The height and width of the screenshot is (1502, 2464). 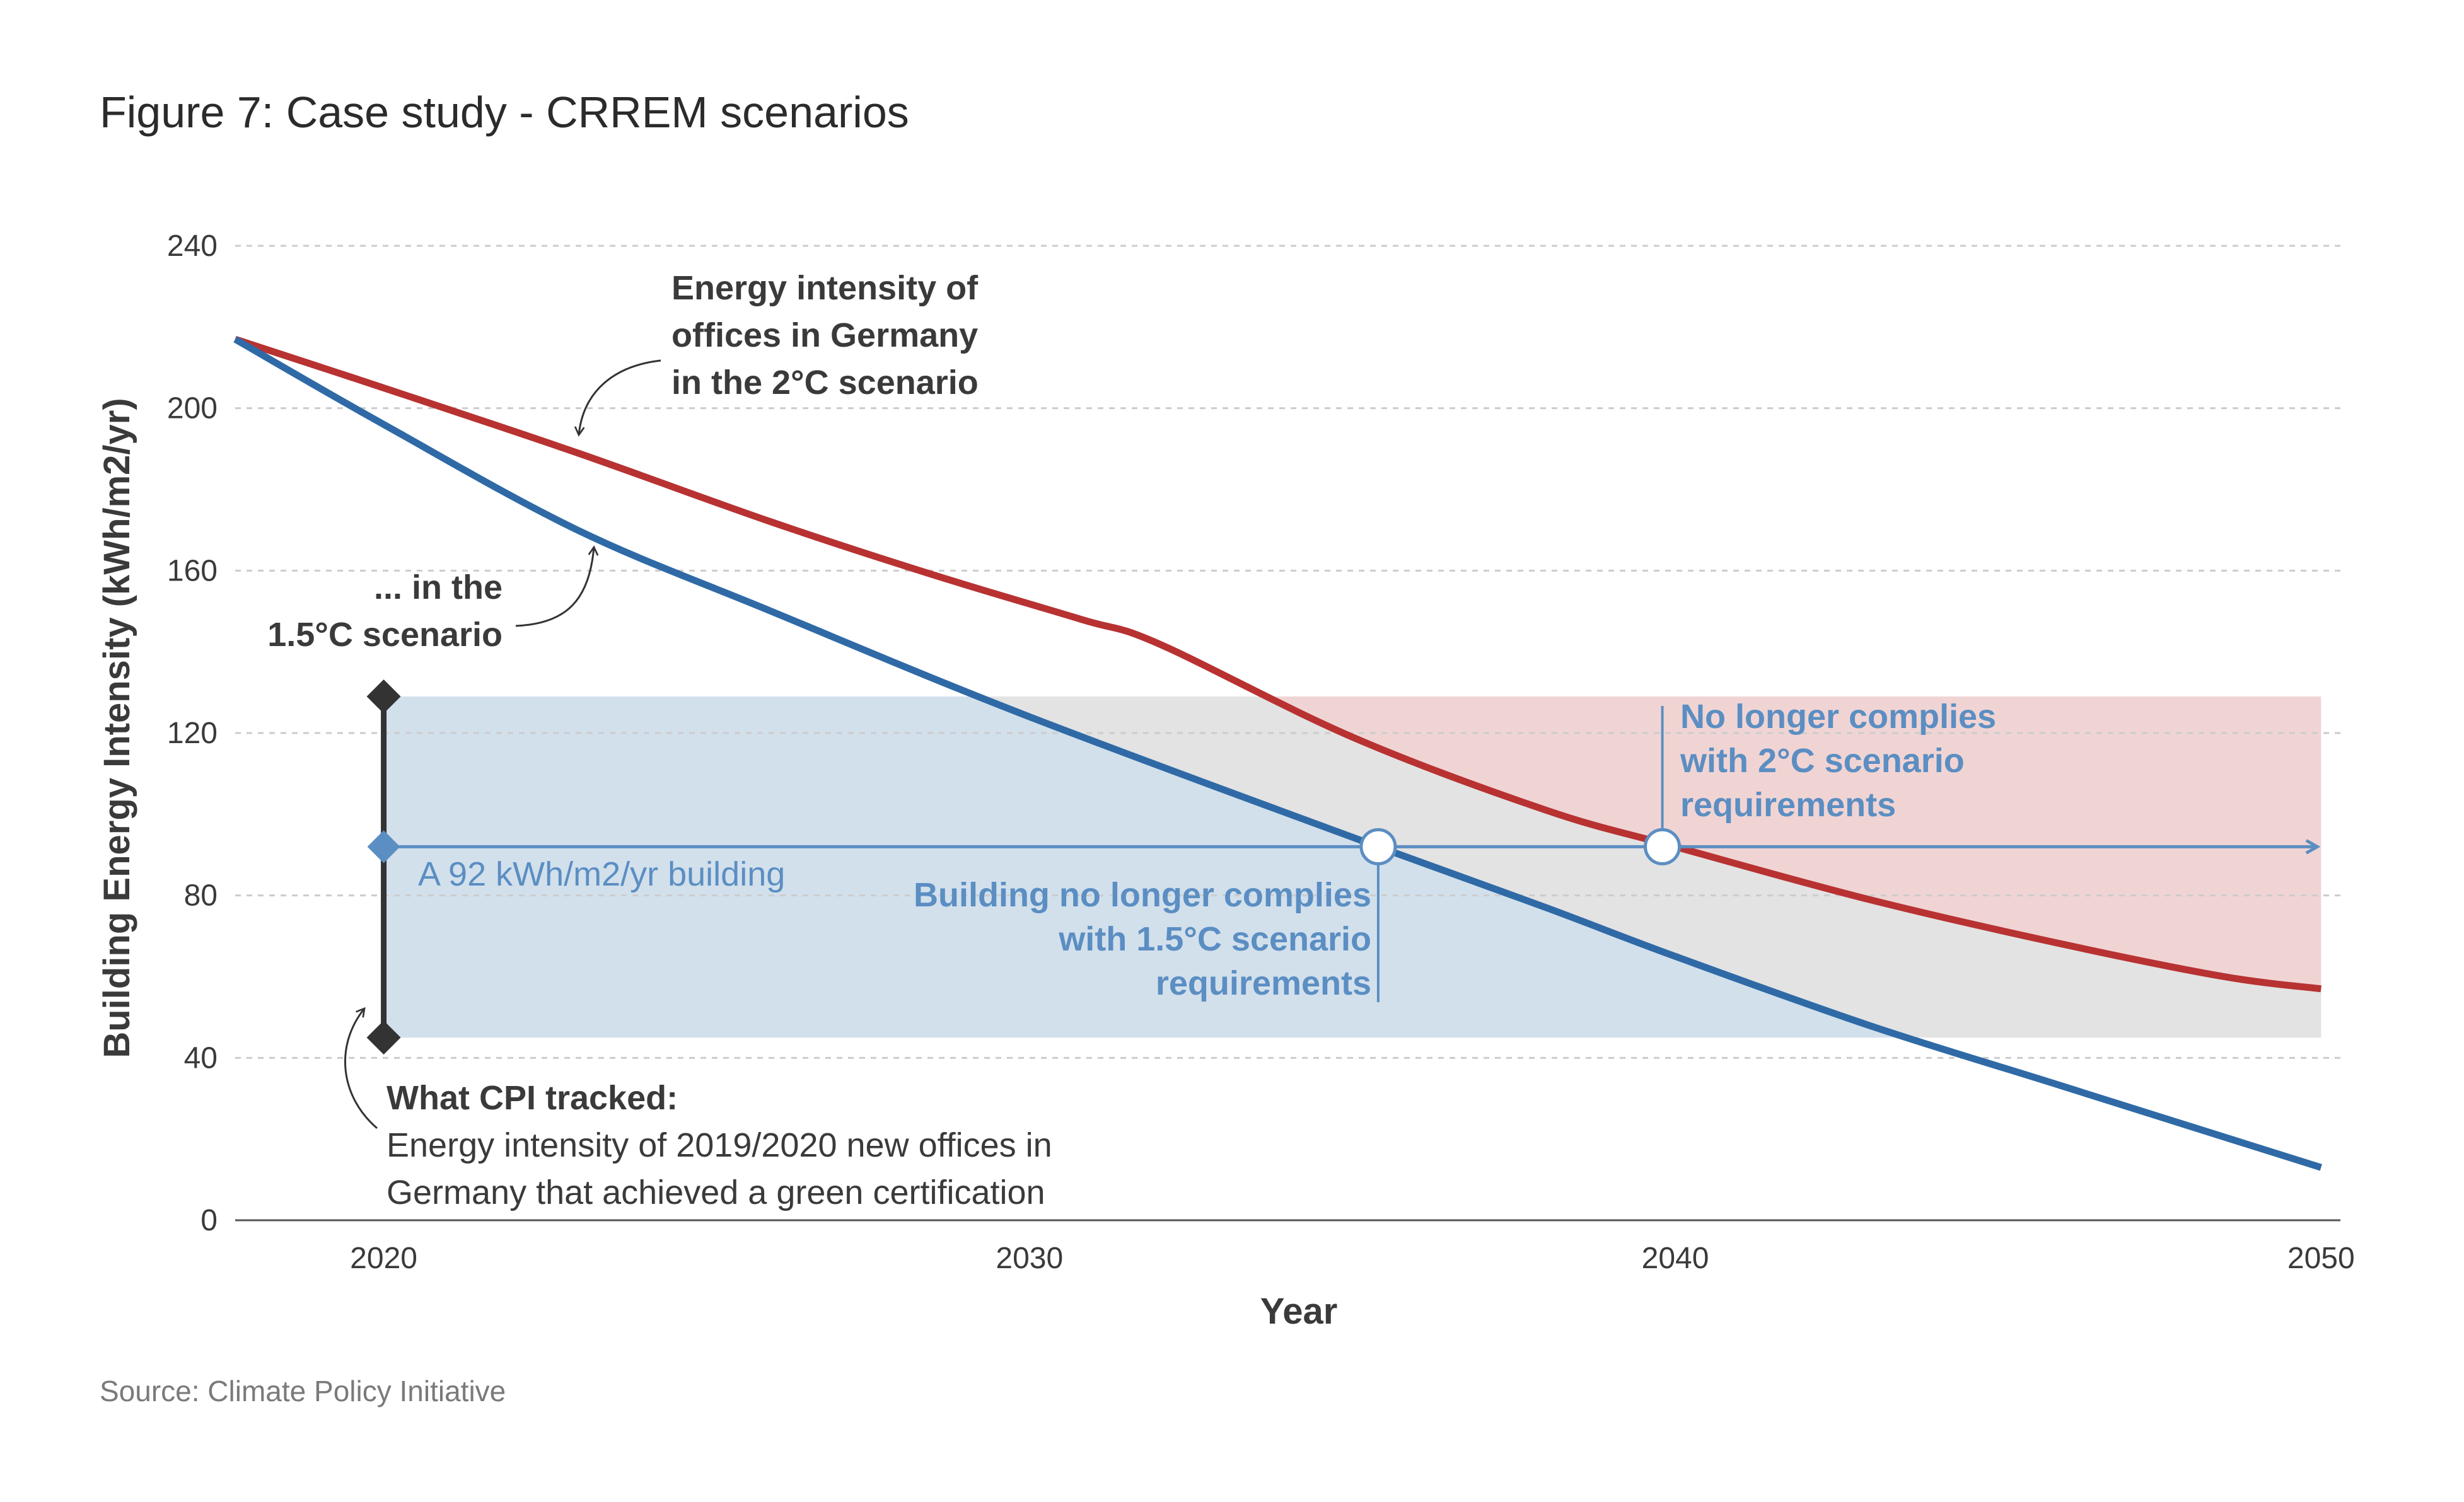 I want to click on building-label: A 92 kWh/m2/yr building, so click(x=601, y=874).